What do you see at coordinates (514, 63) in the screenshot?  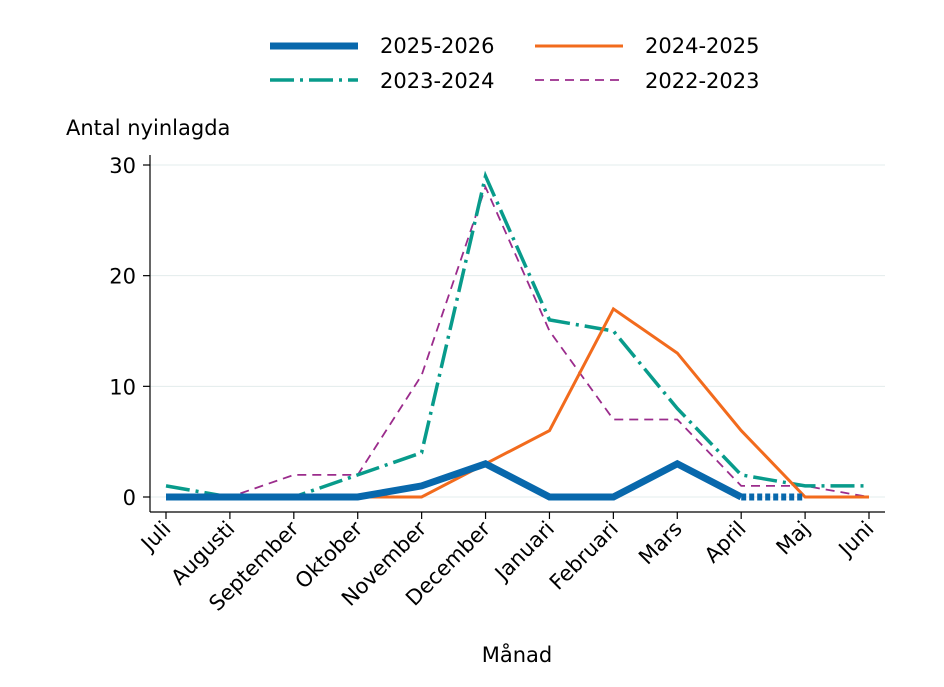 I see `legend: 2025-2026 2024-2025 2023-2024 2022-2023` at bounding box center [514, 63].